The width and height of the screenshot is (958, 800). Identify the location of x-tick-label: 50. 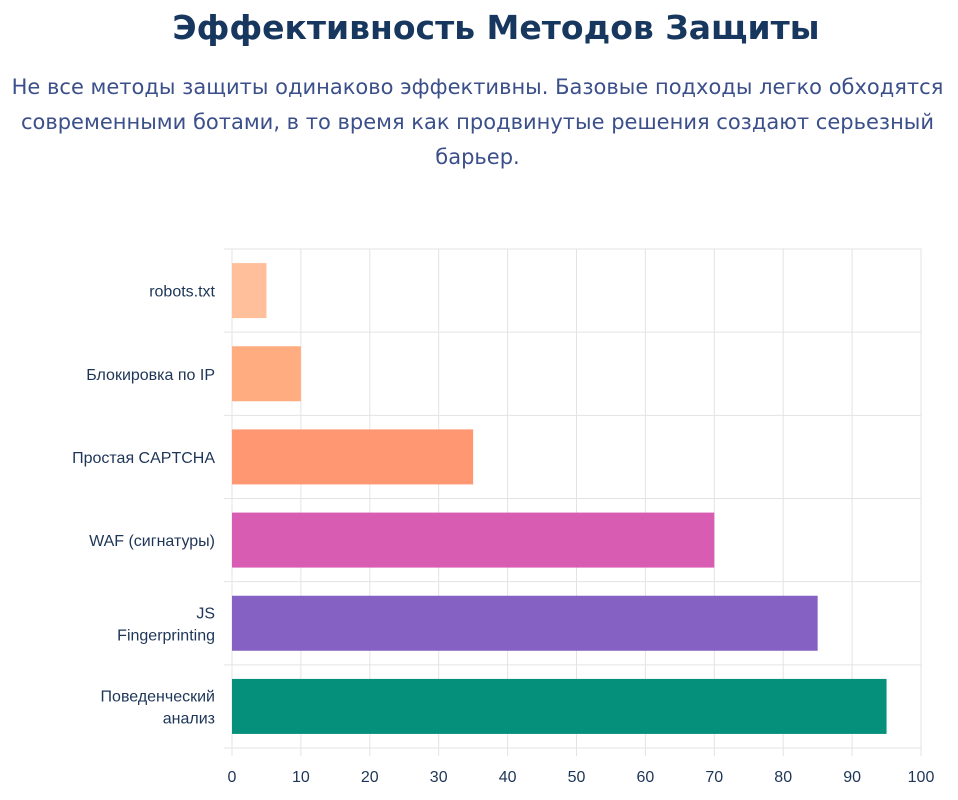
(577, 777).